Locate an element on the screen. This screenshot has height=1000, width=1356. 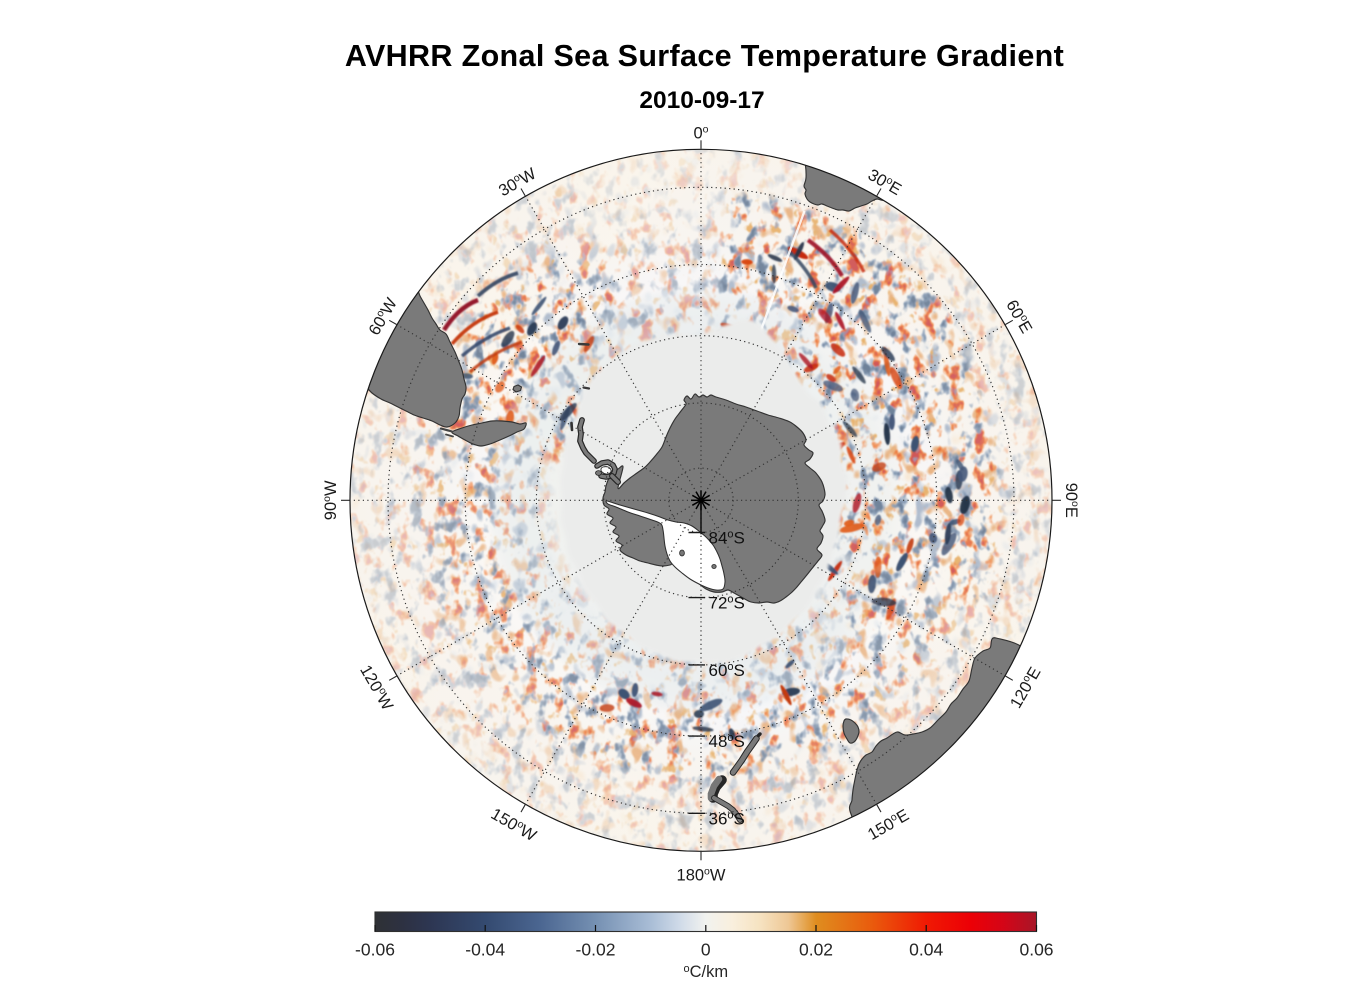
svg-text: 0.02 is located at coordinates (816, 950).